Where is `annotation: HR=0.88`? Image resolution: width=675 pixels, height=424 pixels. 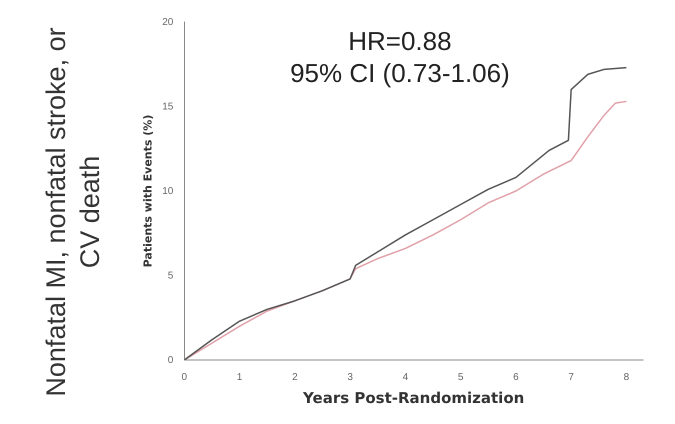 annotation: HR=0.88 is located at coordinates (400, 41).